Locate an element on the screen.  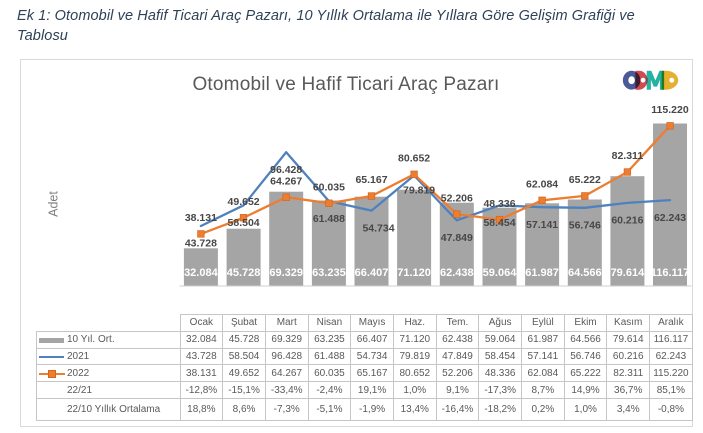
svg-text: 43.728 is located at coordinates (201, 244).